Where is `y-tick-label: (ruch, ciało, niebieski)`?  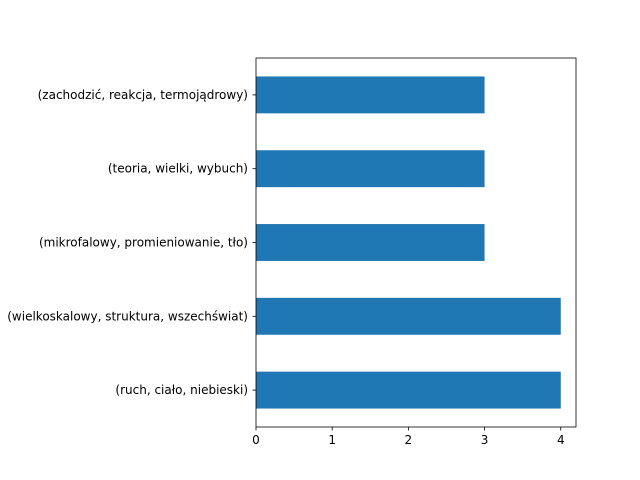 y-tick-label: (ruch, ciało, niebieski) is located at coordinates (181, 390).